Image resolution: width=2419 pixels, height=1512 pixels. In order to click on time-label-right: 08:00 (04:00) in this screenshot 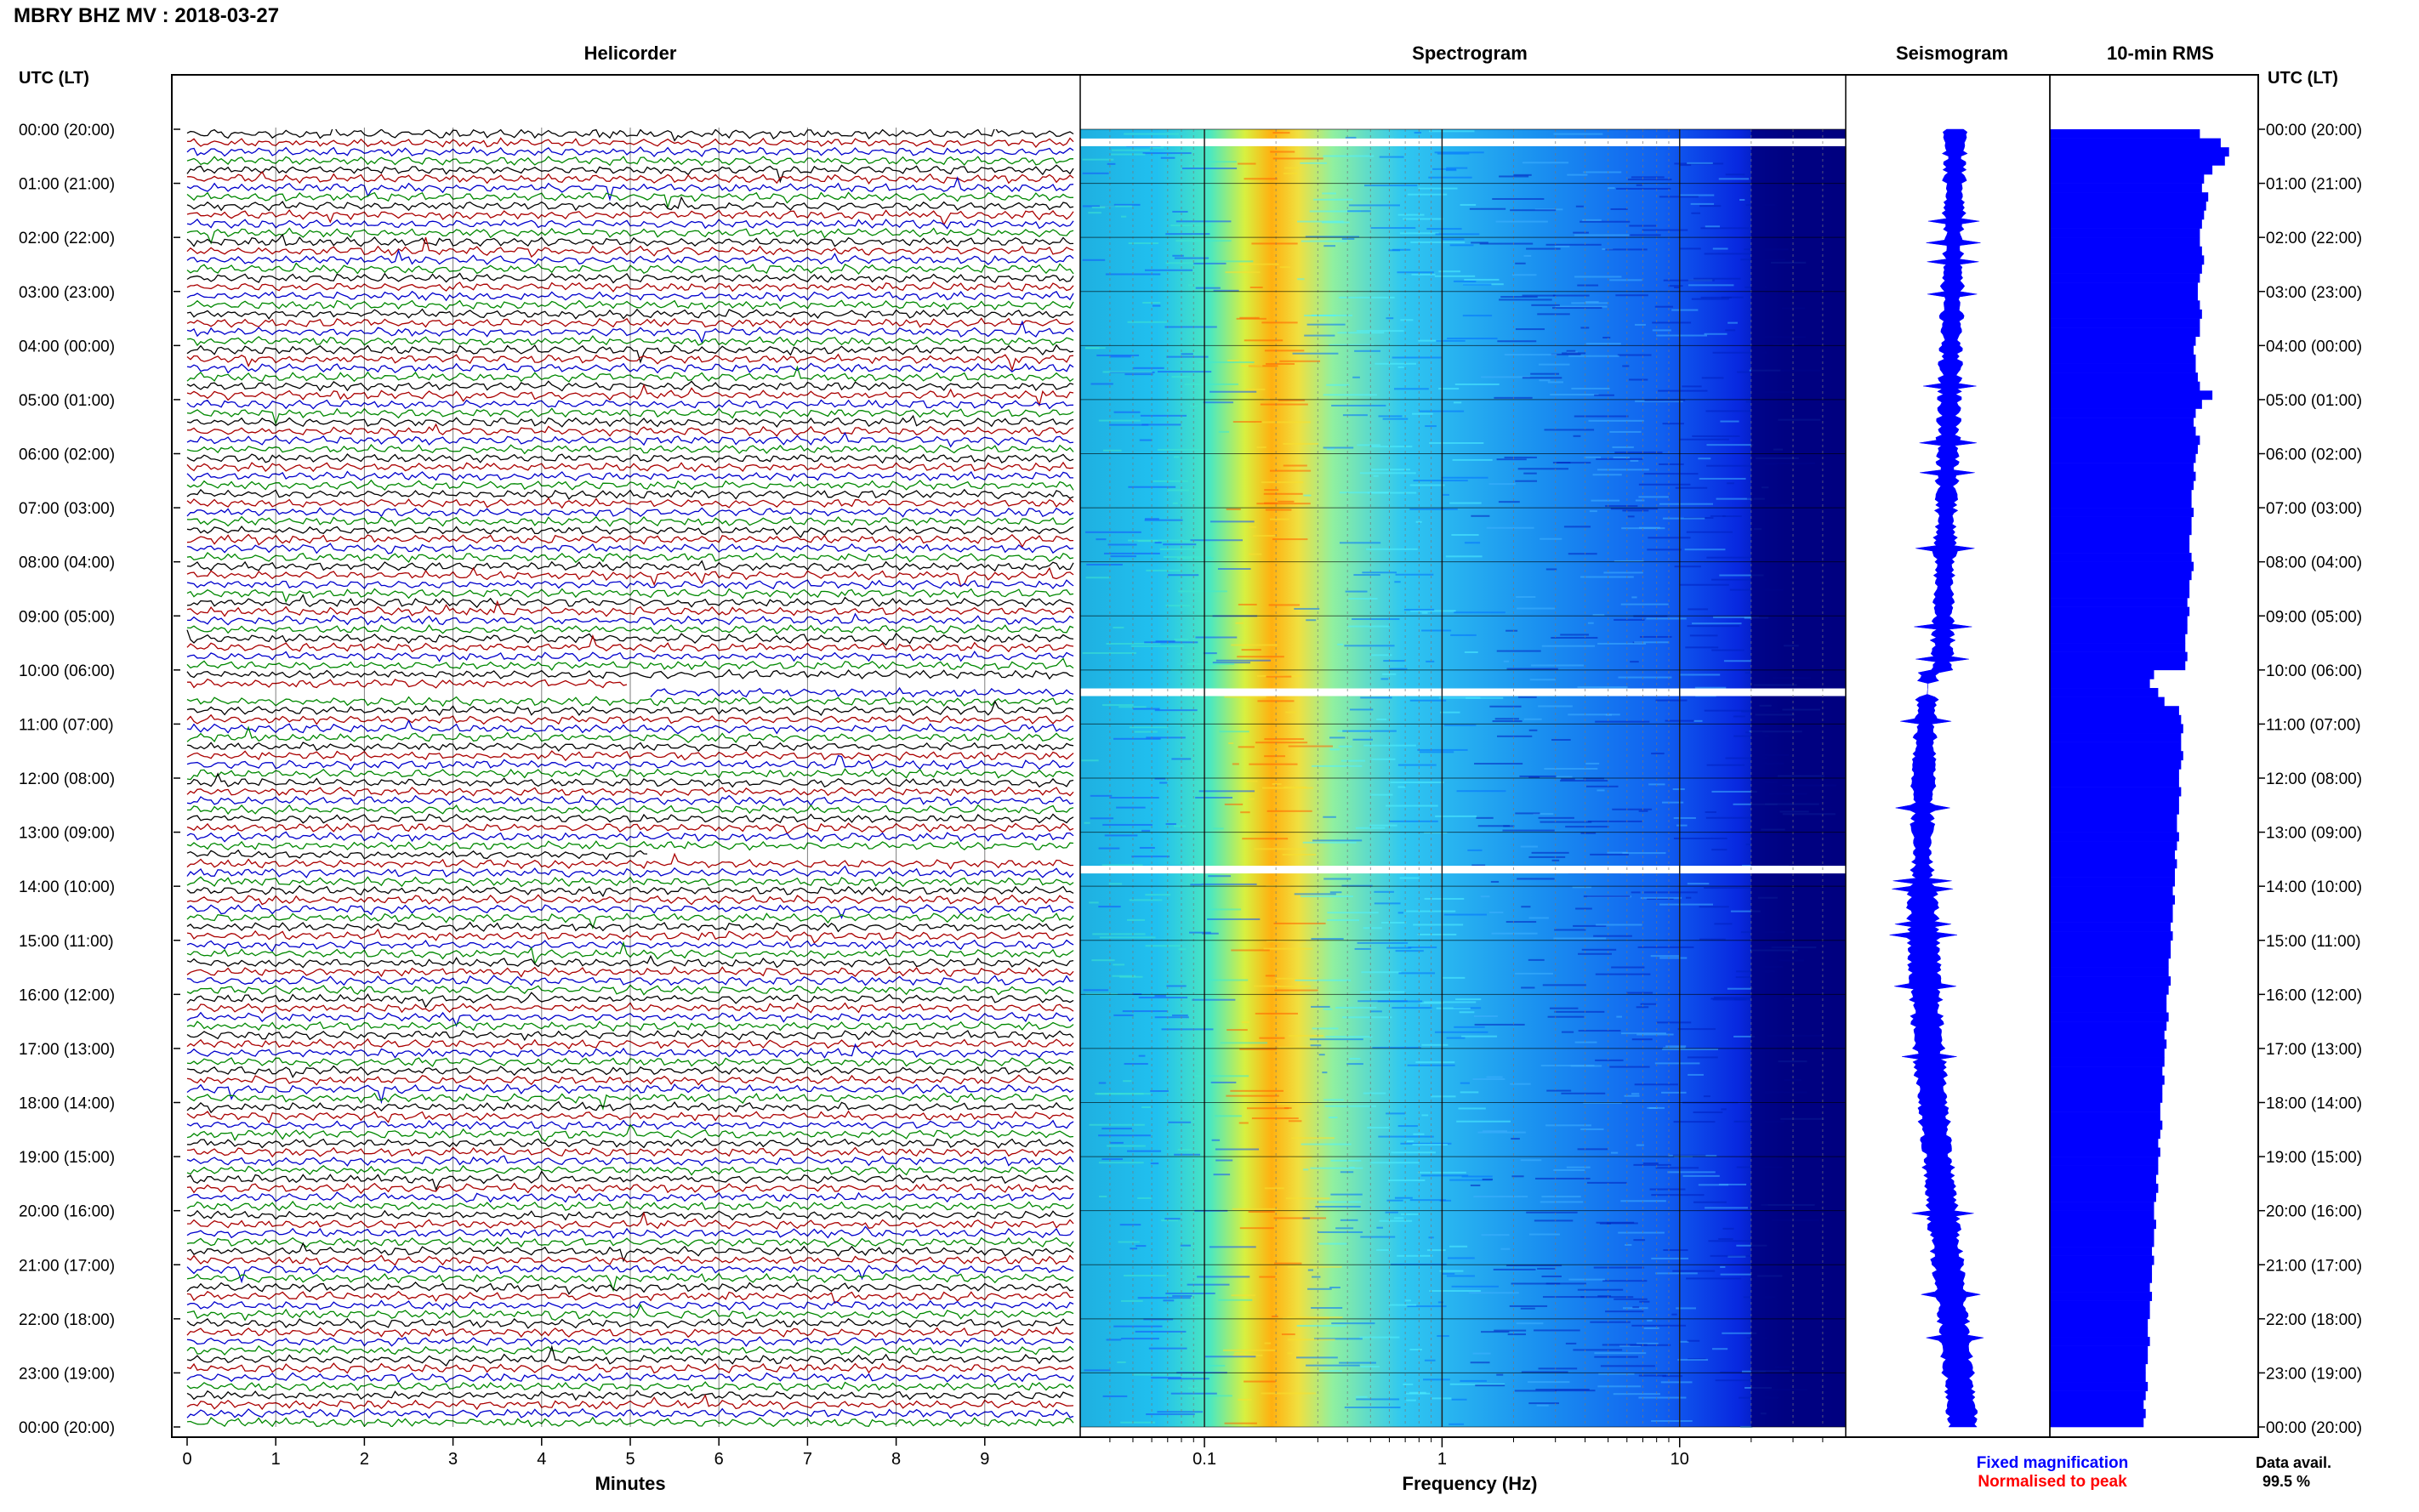, I will do `click(2314, 563)`.